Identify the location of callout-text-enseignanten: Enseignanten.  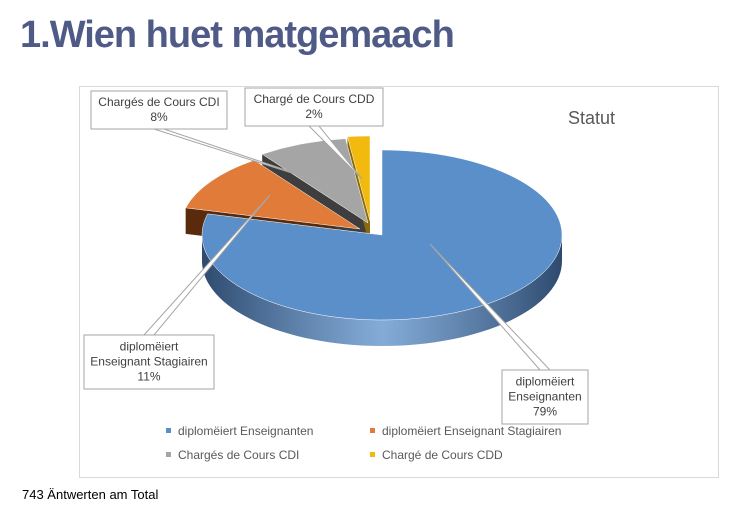
(544, 397).